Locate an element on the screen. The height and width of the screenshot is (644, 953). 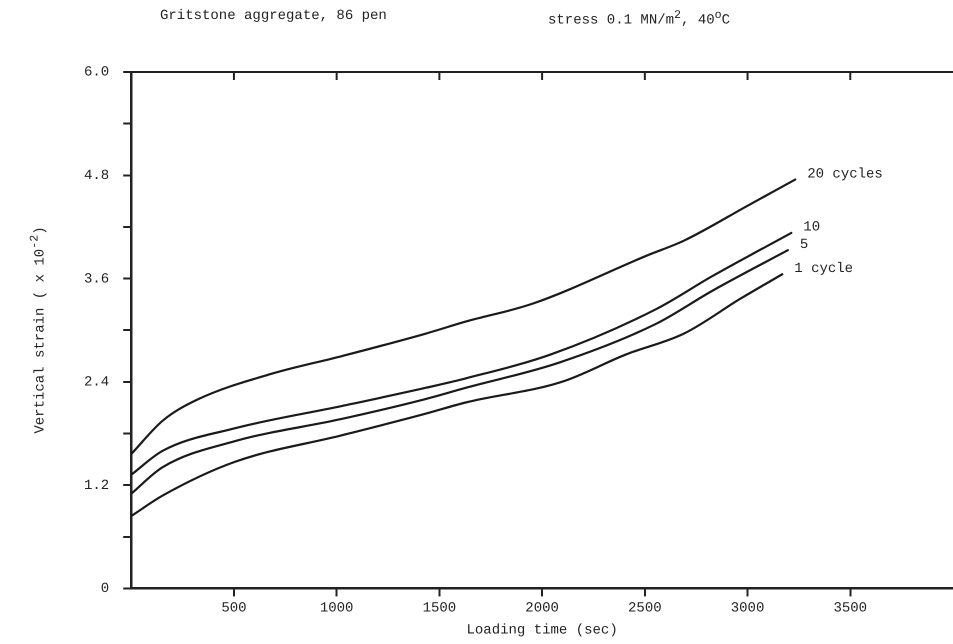
series-label: 5 is located at coordinates (804, 244).